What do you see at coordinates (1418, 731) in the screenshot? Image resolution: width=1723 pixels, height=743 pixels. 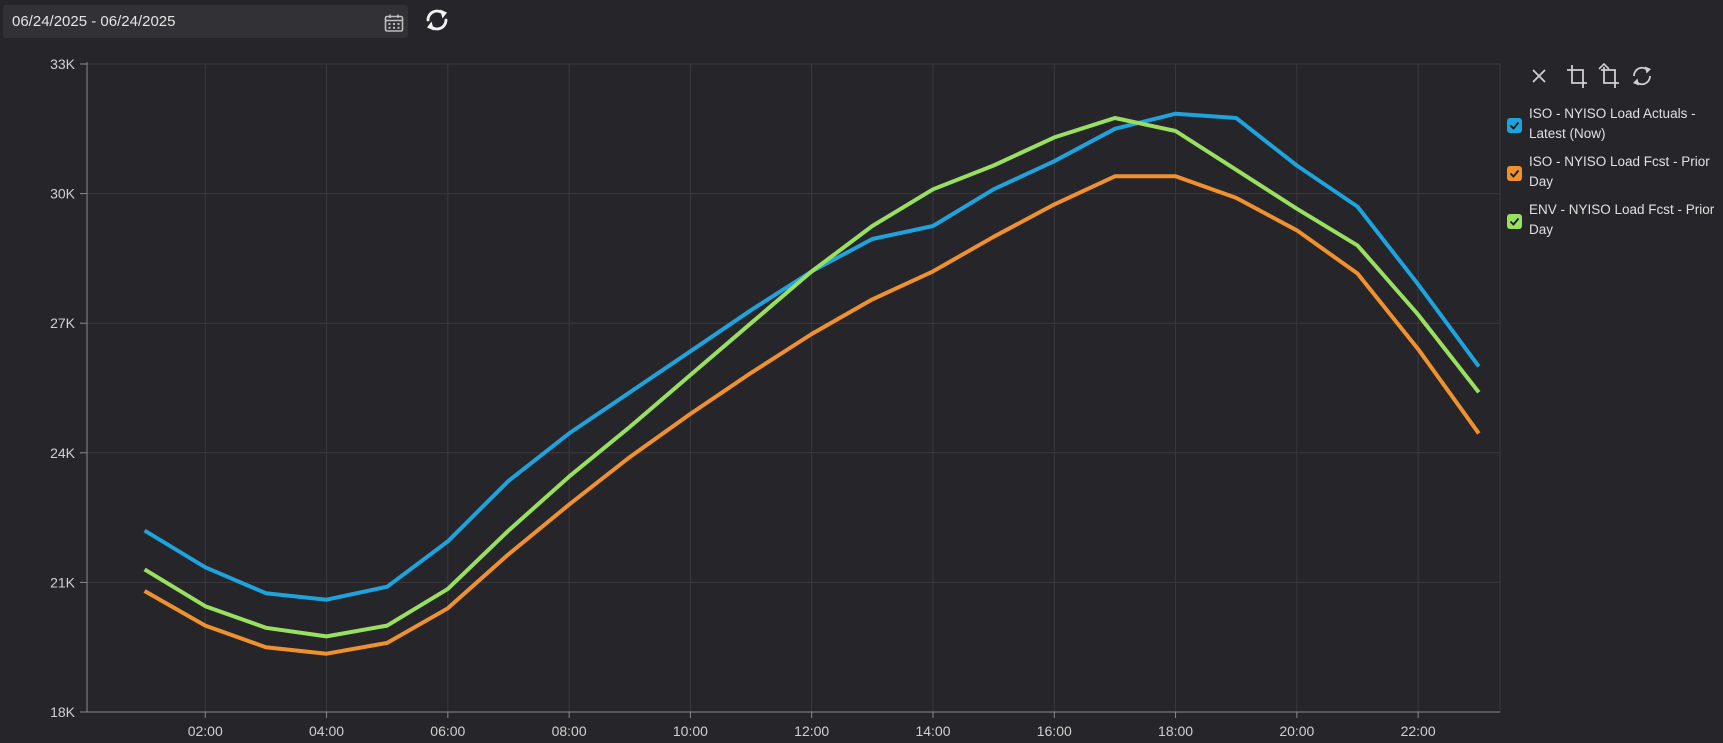 I see `x-tick-label: 22:00` at bounding box center [1418, 731].